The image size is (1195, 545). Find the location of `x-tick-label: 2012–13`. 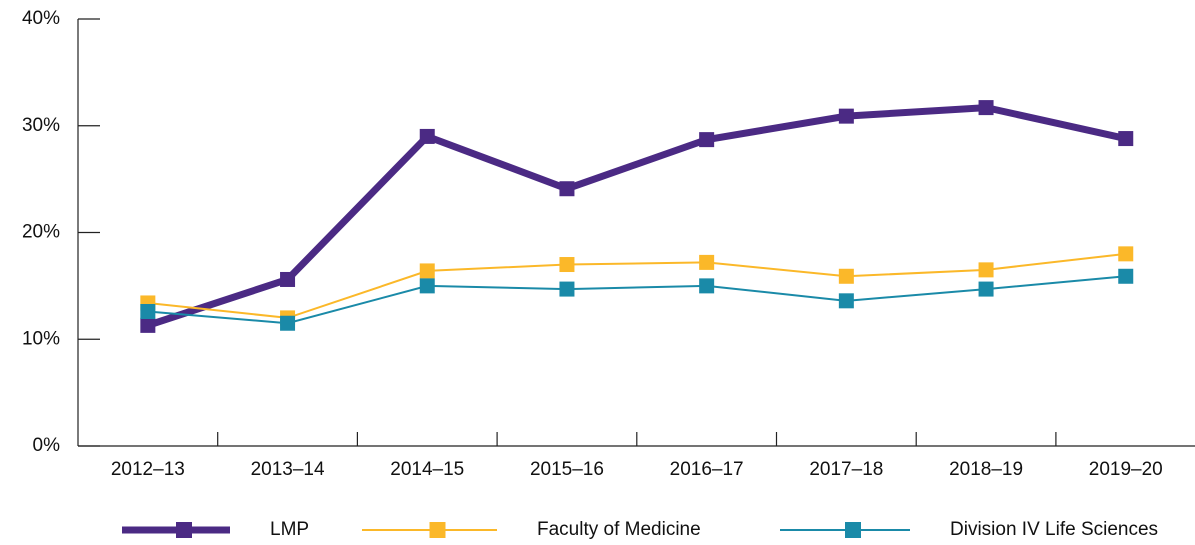

x-tick-label: 2012–13 is located at coordinates (148, 469).